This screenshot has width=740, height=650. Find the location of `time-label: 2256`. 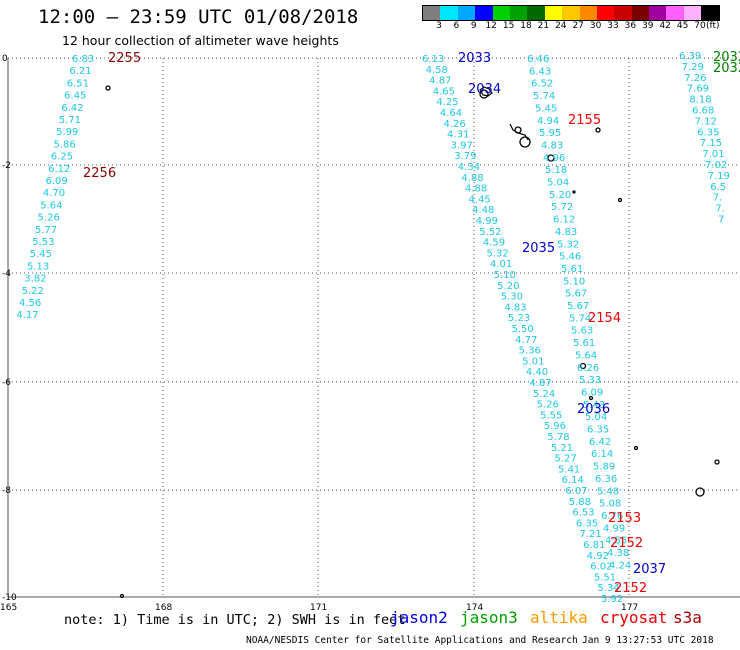

time-label: 2256 is located at coordinates (99, 173).